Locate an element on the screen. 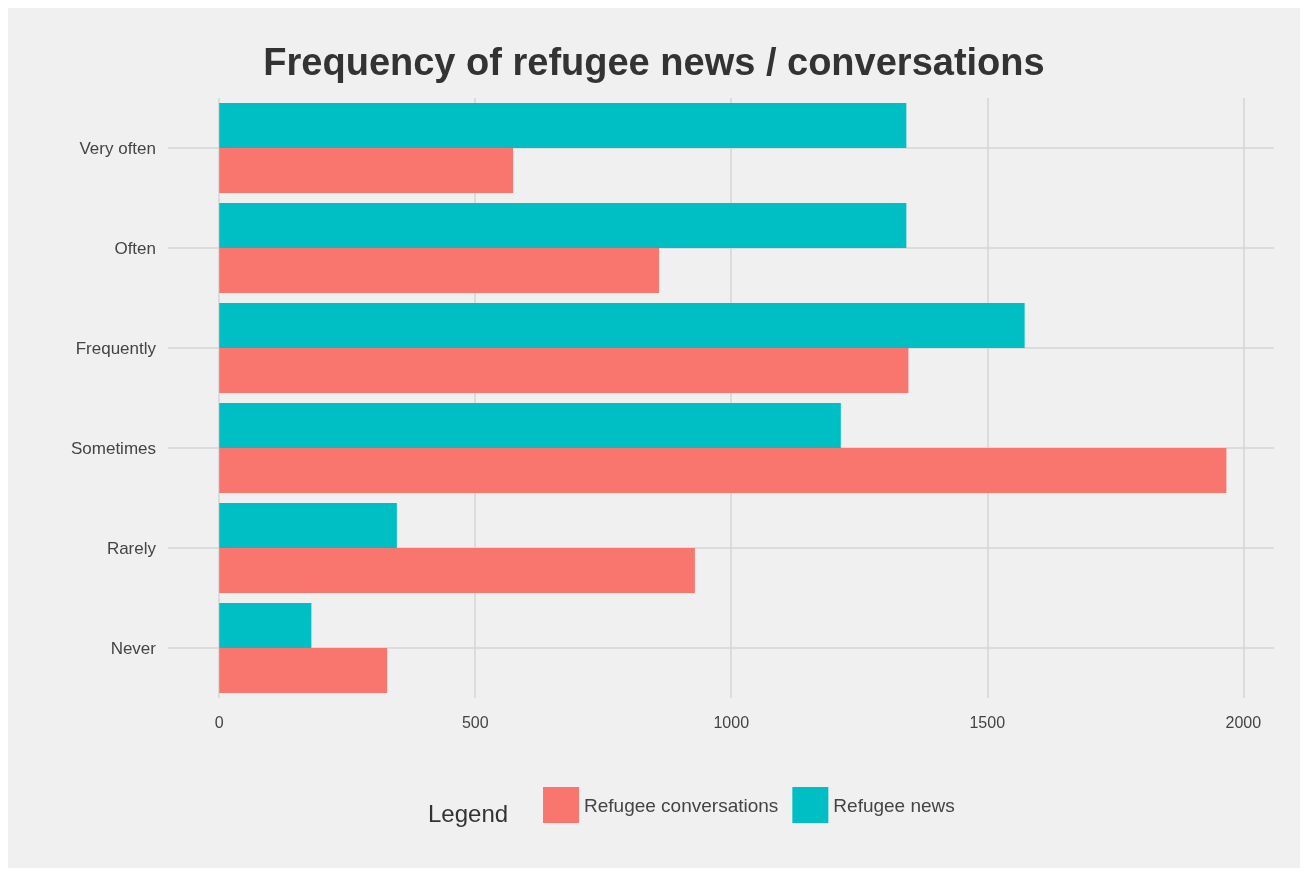  legend-title: Legend is located at coordinates (468, 813).